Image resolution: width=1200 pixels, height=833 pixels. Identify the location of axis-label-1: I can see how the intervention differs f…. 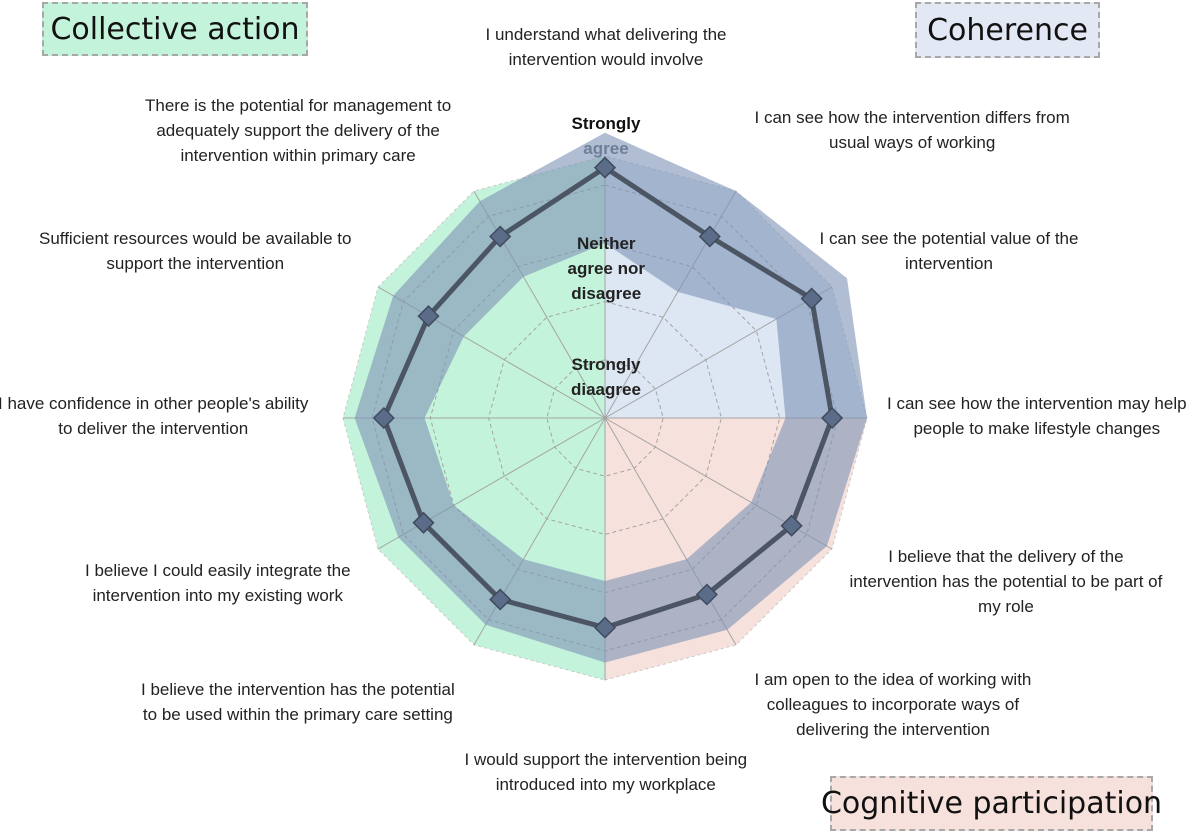
(912, 130).